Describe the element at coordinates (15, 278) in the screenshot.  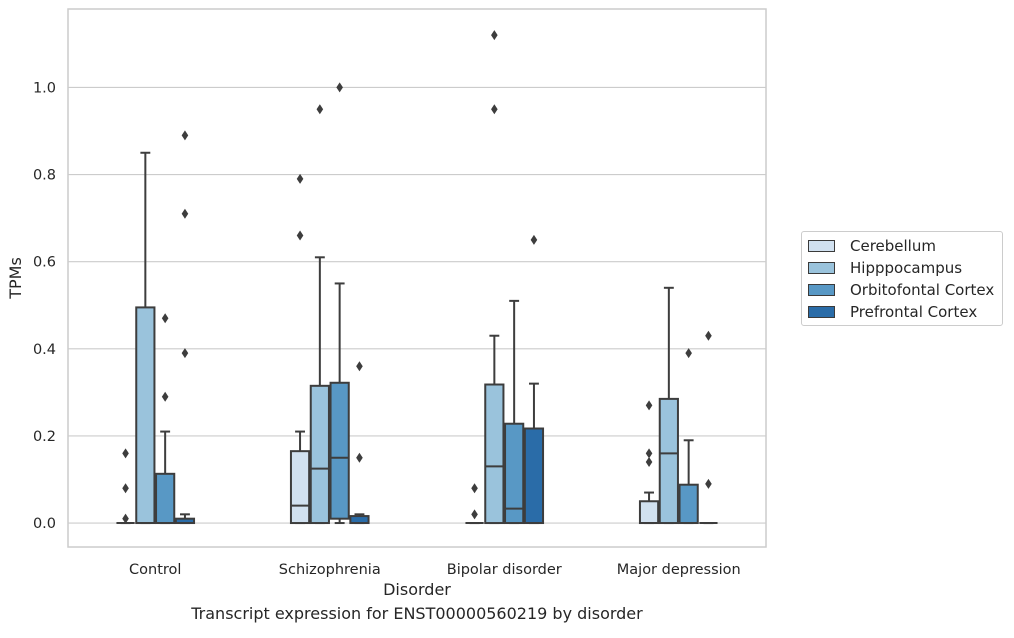
I see `y-axis-label: TPMs` at that location.